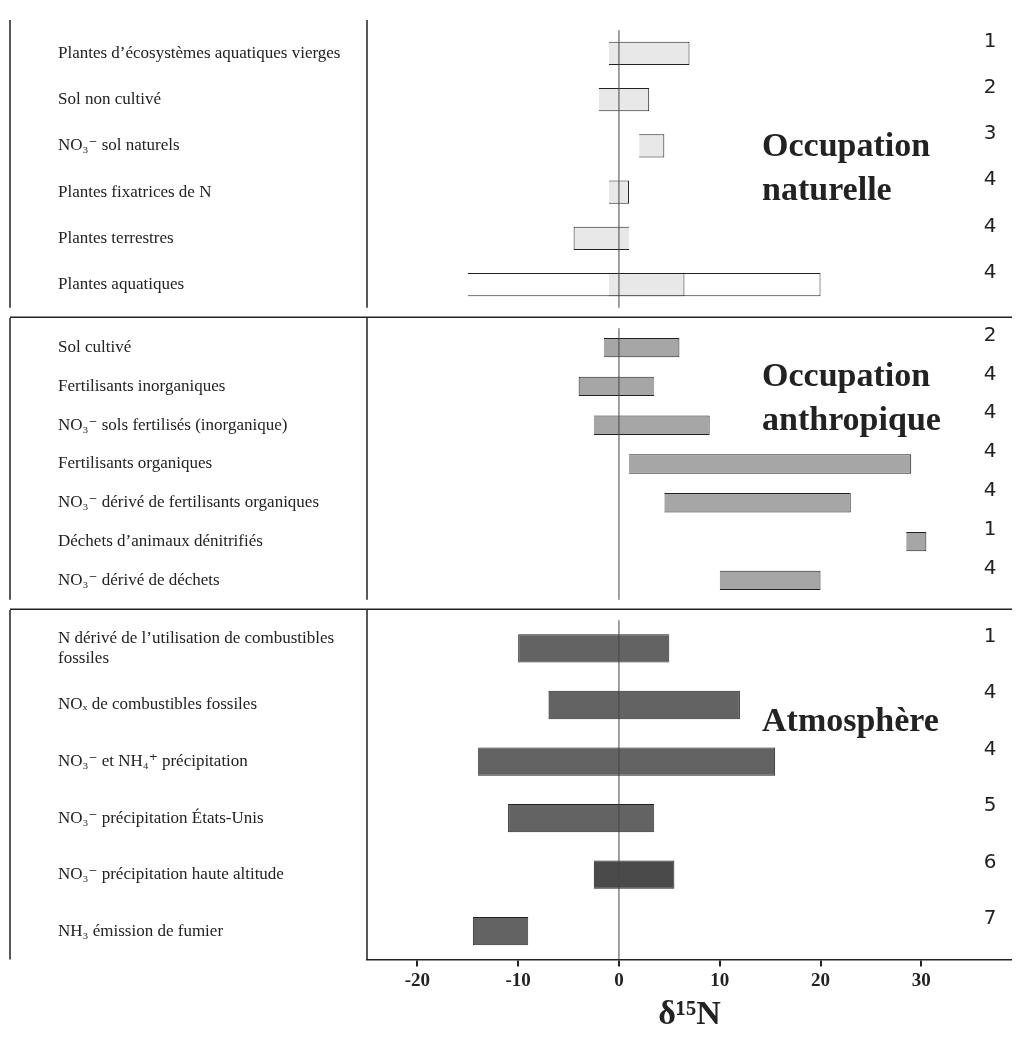 Image resolution: width=1022 pixels, height=1053 pixels. What do you see at coordinates (121, 284) in the screenshot?
I see `y-tick-label: Plantes aquatiques` at bounding box center [121, 284].